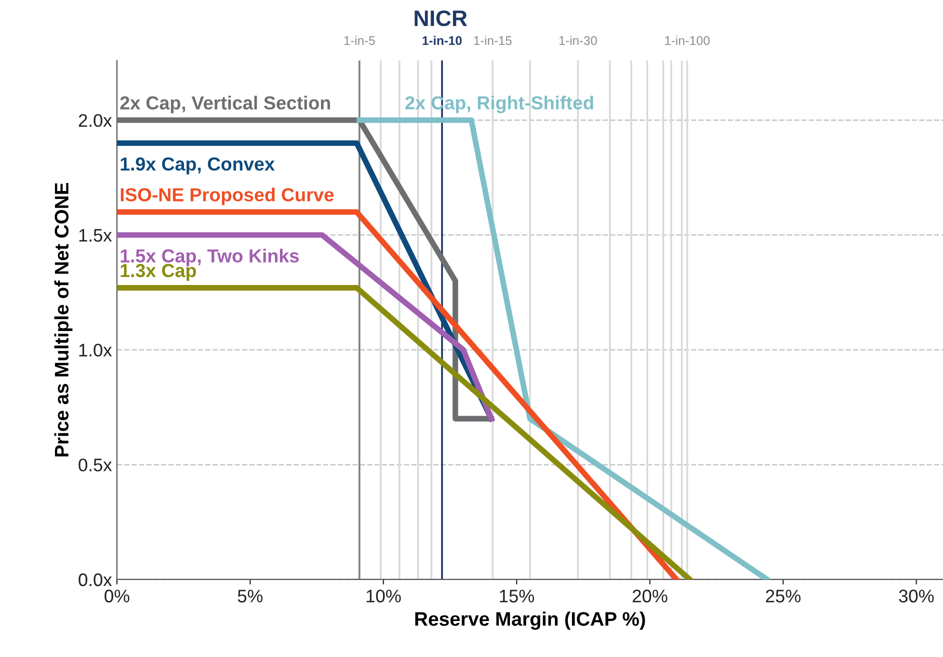 Image resolution: width=943 pixels, height=657 pixels. Describe the element at coordinates (63, 319) in the screenshot. I see `y-axis-title: Price as Multiple of Net CONE` at that location.